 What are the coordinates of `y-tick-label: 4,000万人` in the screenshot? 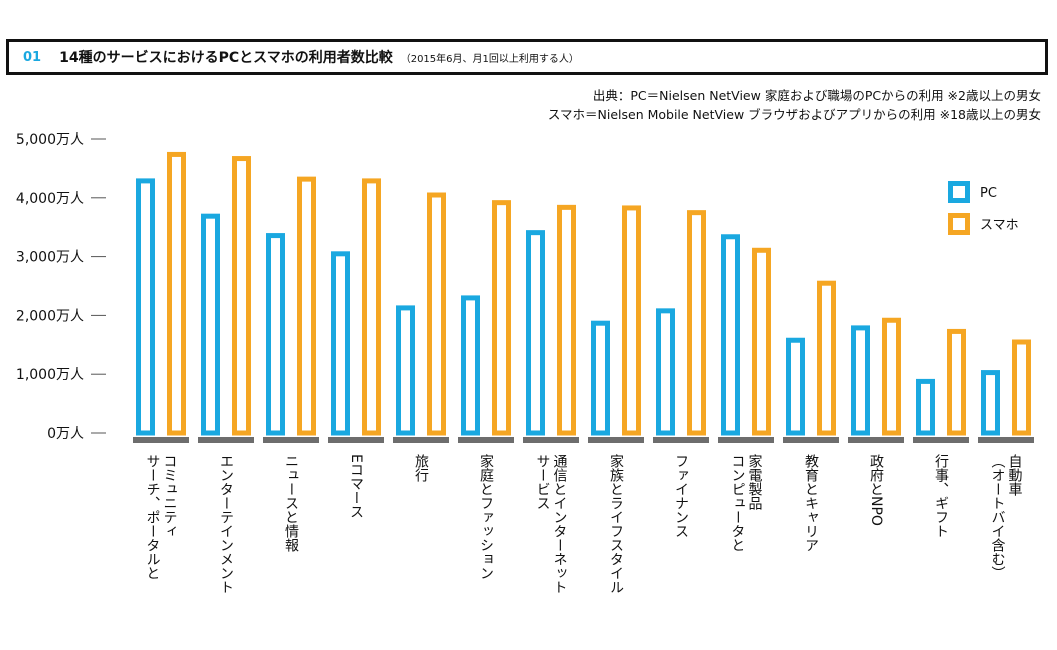 It's located at (50, 199).